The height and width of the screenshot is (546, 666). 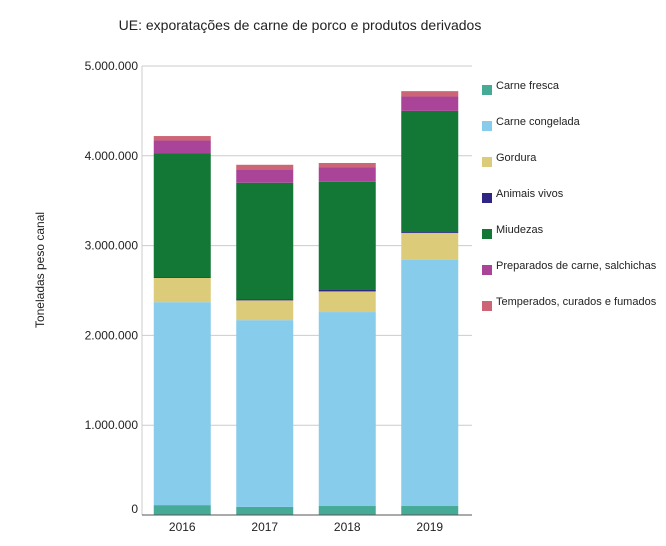 I want to click on y-tick-label: 0, so click(x=134, y=509).